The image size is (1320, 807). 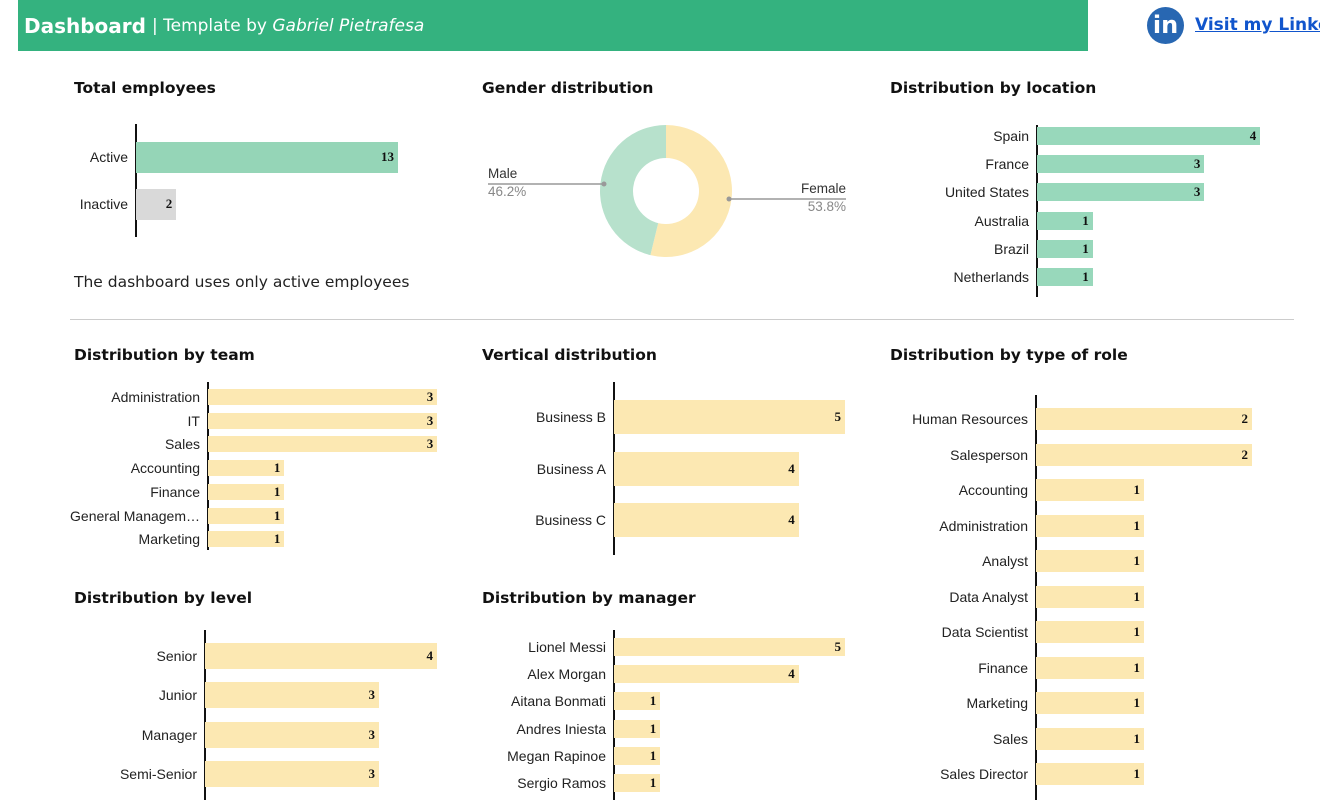 What do you see at coordinates (1245, 418) in the screenshot?
I see `role-value-label: 2` at bounding box center [1245, 418].